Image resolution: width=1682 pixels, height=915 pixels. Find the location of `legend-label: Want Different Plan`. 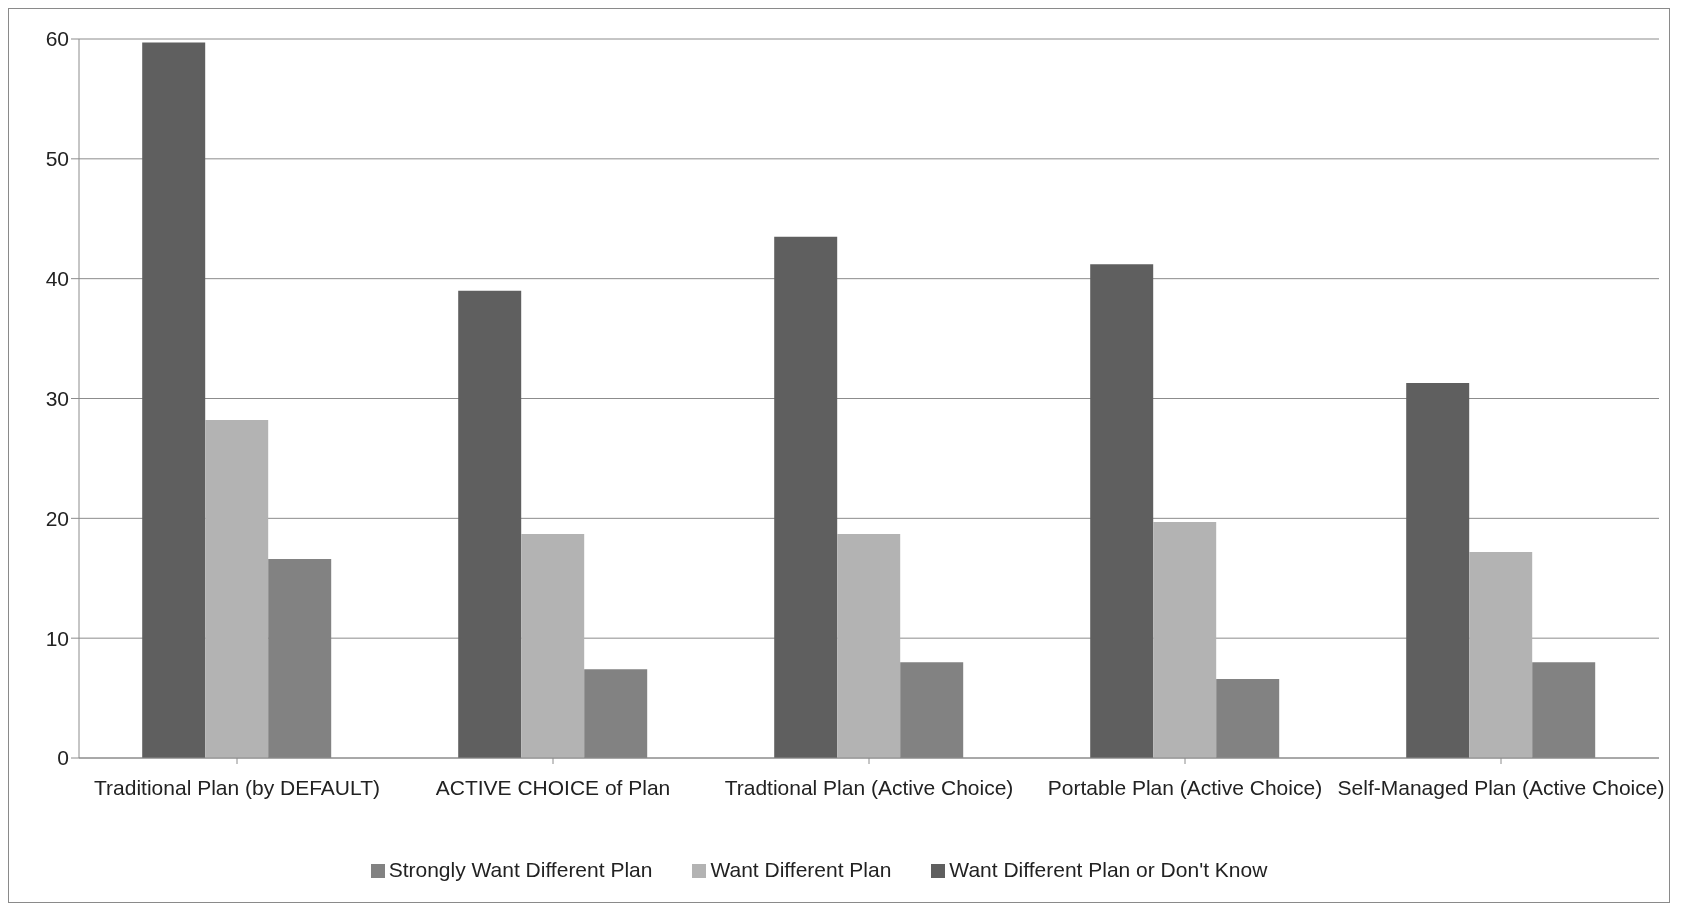

legend-label: Want Different Plan is located at coordinates (801, 869).